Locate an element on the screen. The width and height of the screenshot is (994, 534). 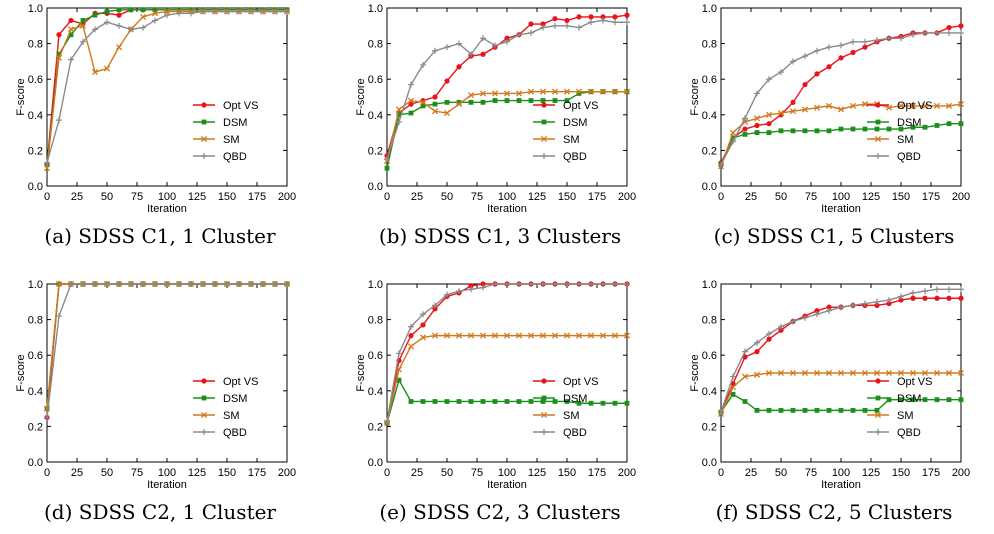
series-dsm is located at coordinates (167, 87).